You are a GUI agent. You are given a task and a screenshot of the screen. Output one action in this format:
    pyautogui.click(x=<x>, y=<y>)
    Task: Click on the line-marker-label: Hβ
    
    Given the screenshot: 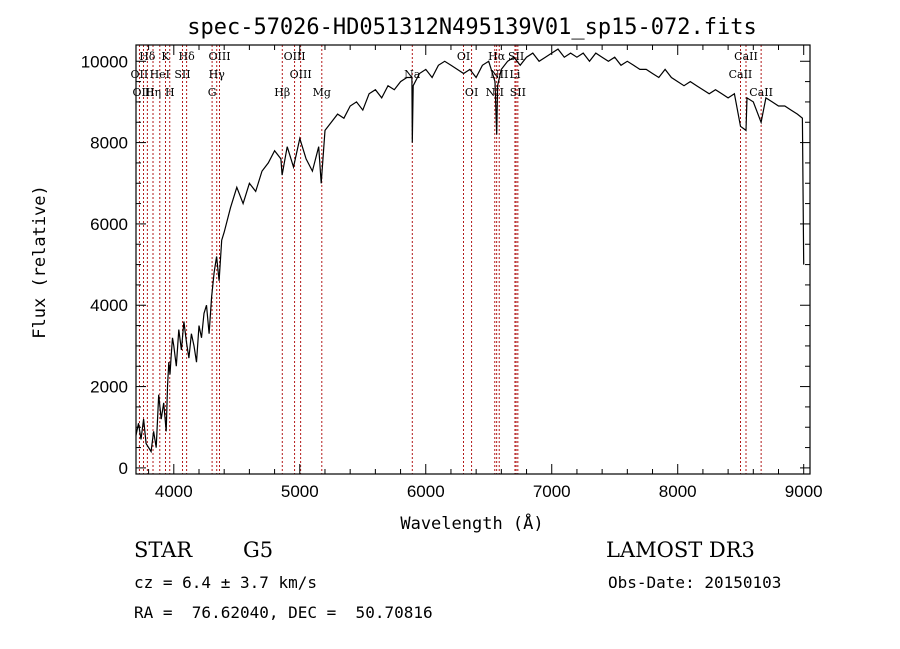 What is the action you would take?
    pyautogui.click(x=282, y=92)
    